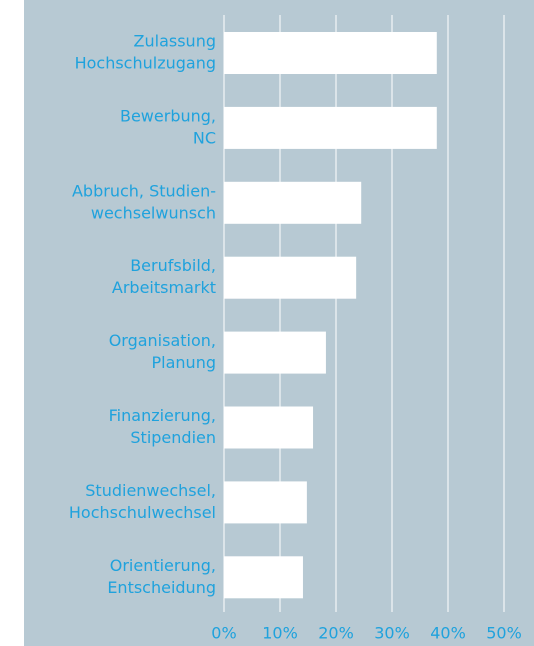  I want to click on x-tick-label: 40%, so click(448, 633).